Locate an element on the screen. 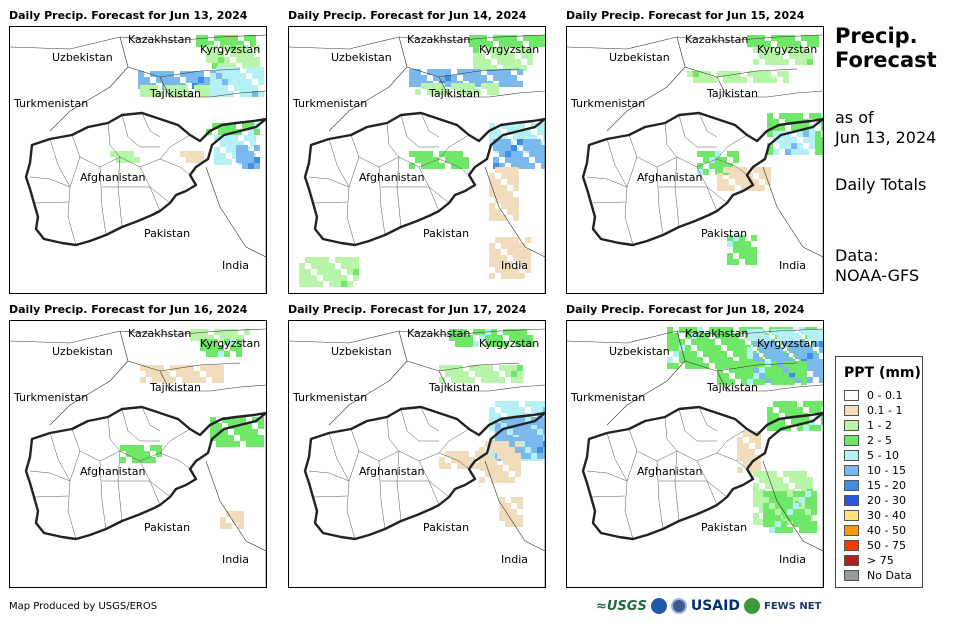  map-label-kyrgyzstan: Kyrgyzstan is located at coordinates (230, 49).